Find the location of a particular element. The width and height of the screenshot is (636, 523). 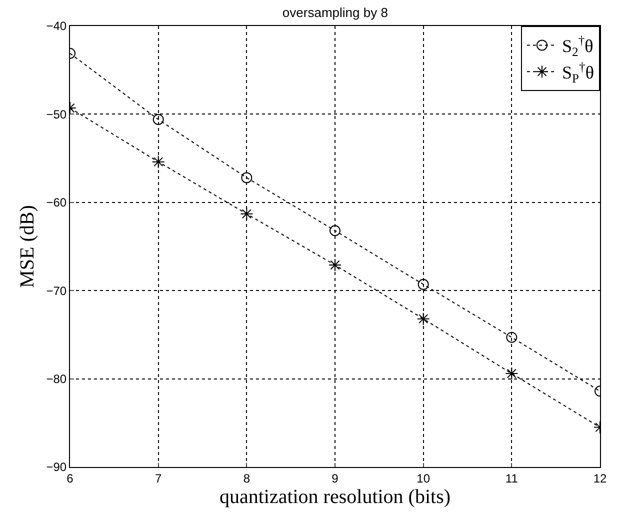

x-tick-label: 9 is located at coordinates (335, 478).